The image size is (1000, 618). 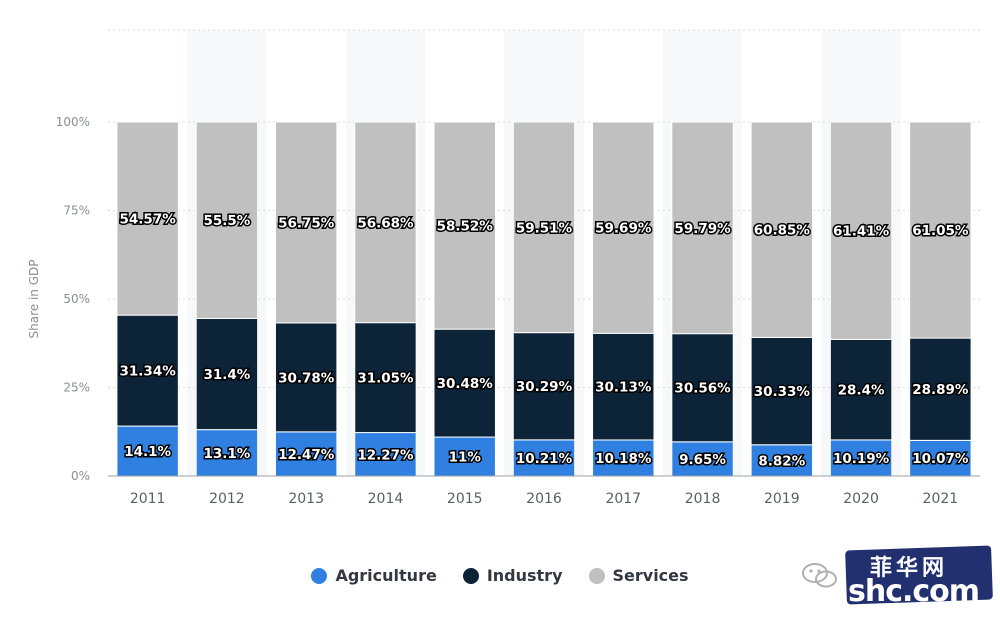 I want to click on x-tick-label: 2021, so click(x=941, y=499).